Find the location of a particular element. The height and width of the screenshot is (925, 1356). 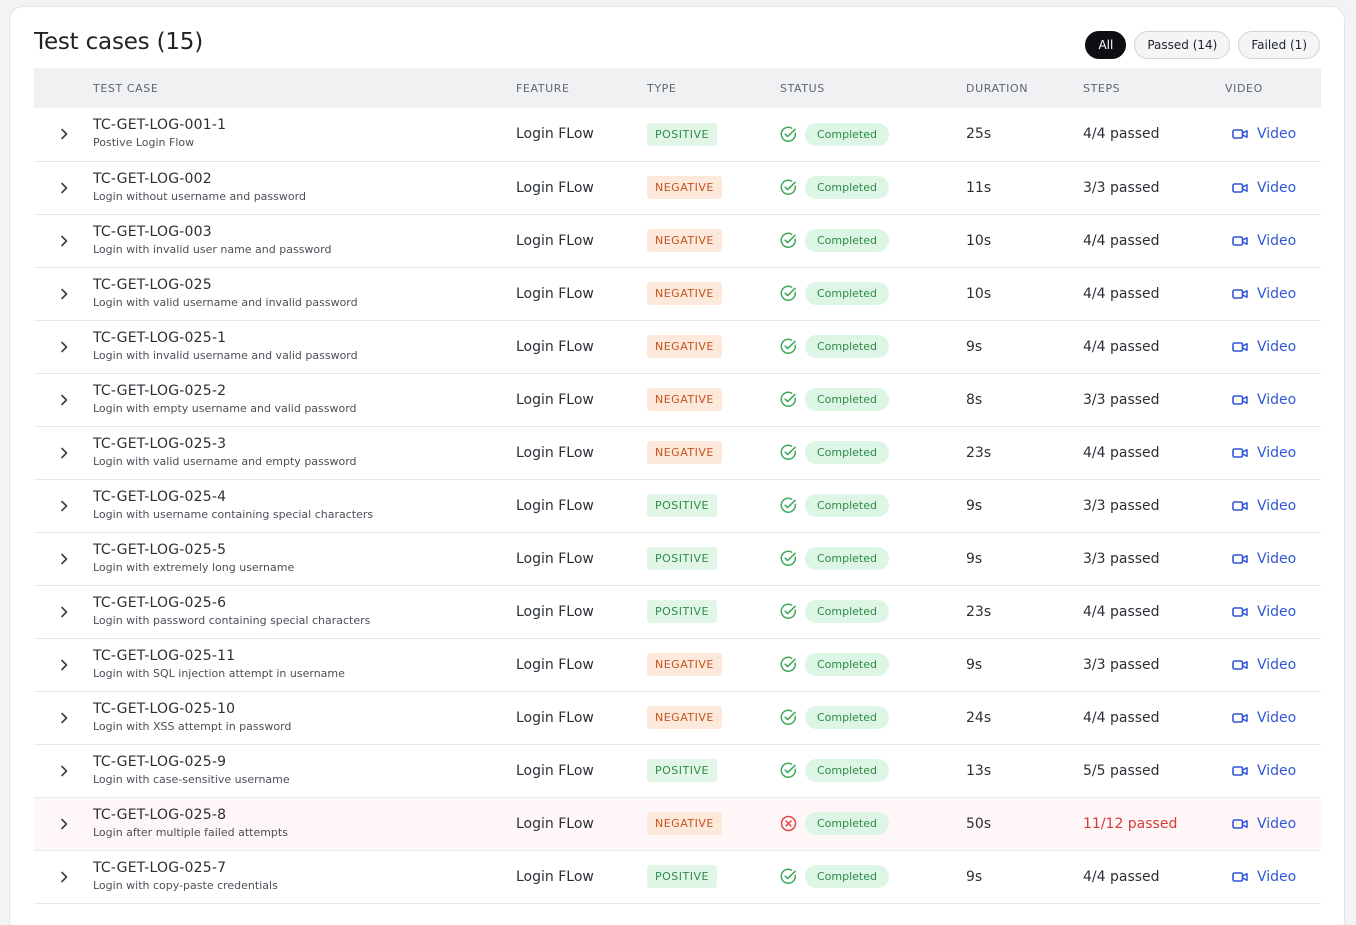

filter-all-button: All is located at coordinates (1106, 45).